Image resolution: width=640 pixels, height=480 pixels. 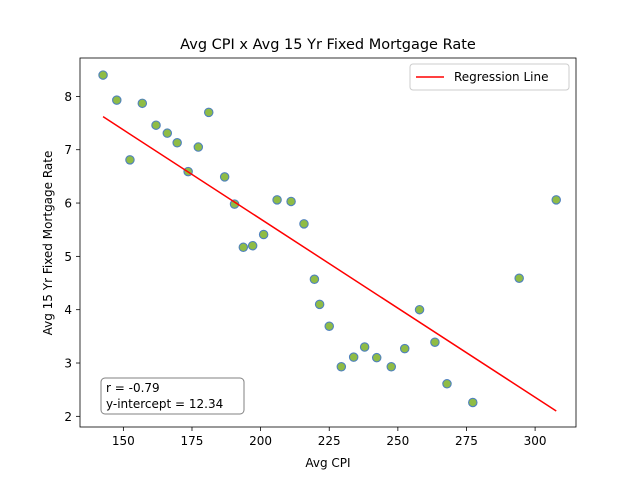 I want to click on x-tick-label: 150, so click(x=123, y=441).